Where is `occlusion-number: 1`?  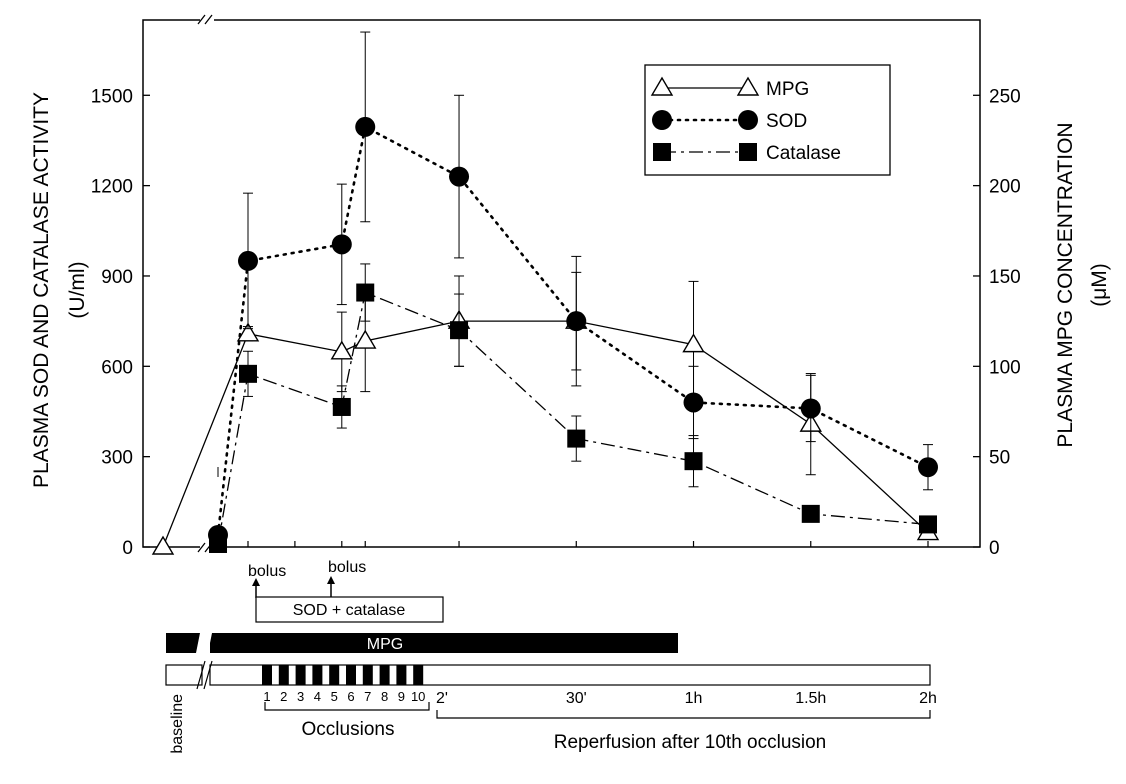
occlusion-number: 1 is located at coordinates (266, 696).